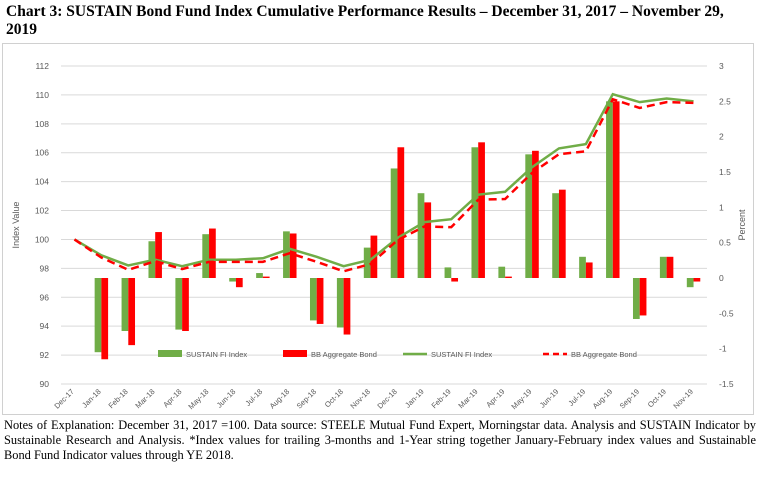  What do you see at coordinates (721, 207) in the screenshot?
I see `y2-tick-label: 1` at bounding box center [721, 207].